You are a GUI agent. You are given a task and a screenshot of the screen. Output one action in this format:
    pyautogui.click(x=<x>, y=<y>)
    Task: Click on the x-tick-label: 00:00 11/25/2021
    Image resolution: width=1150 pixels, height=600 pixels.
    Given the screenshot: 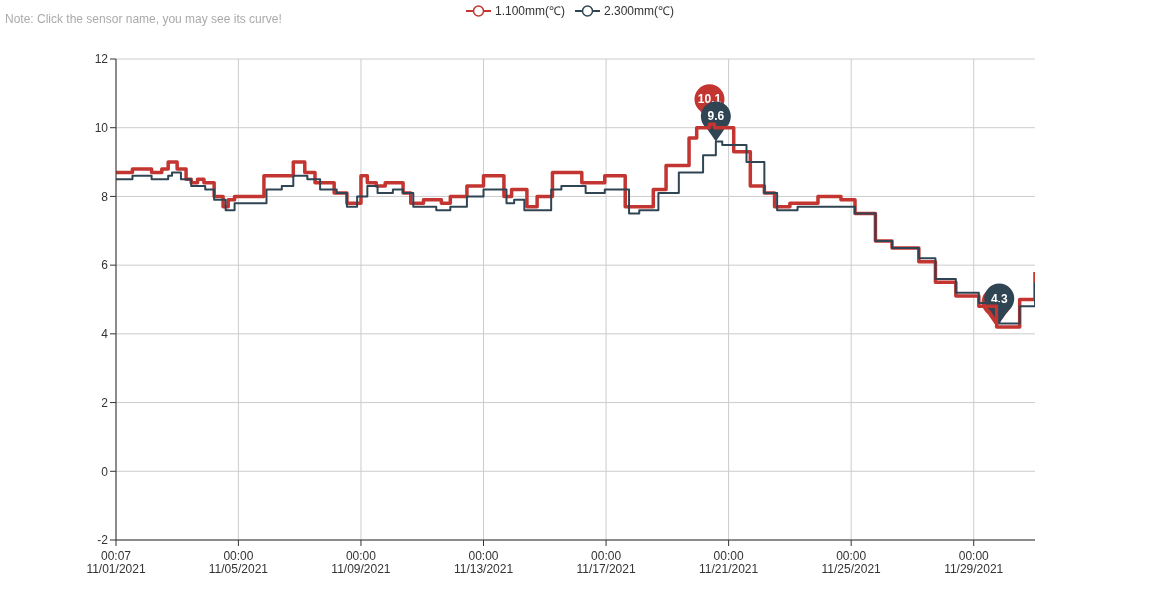 What is the action you would take?
    pyautogui.click(x=851, y=562)
    